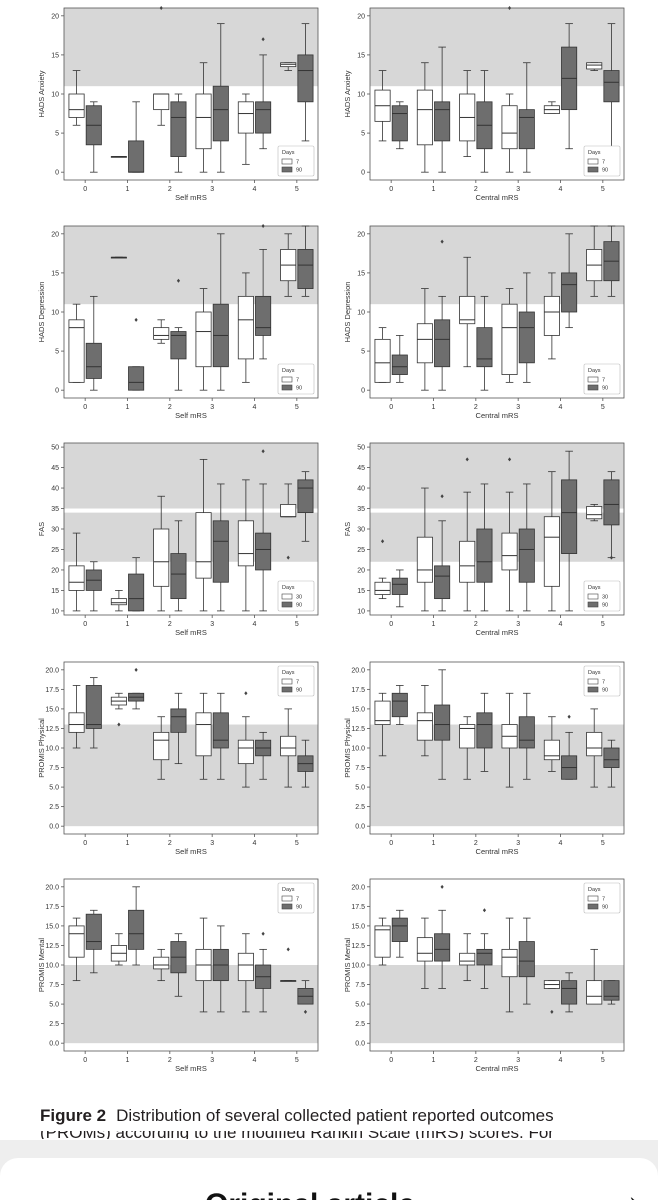 This screenshot has width=658, height=1200. I want to click on y-tick-label: 40, so click(55, 489).